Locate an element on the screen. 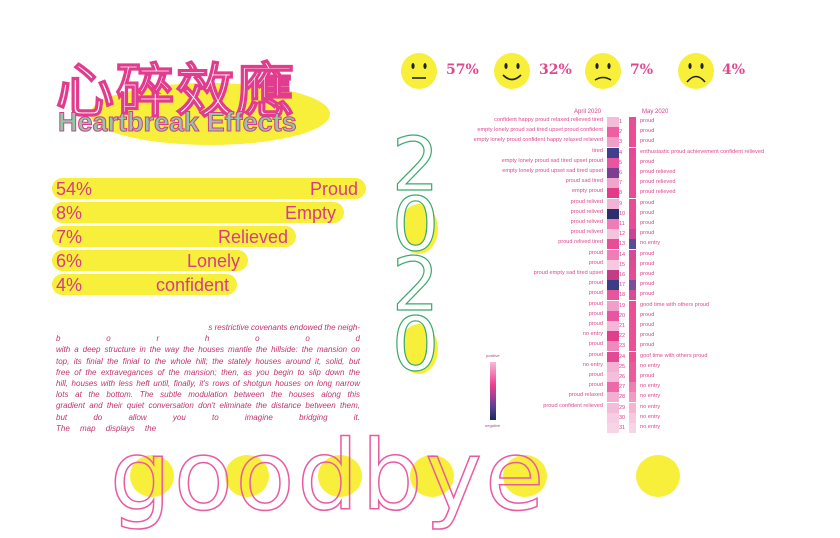  april-entry: empty proud is located at coordinates (587, 191).